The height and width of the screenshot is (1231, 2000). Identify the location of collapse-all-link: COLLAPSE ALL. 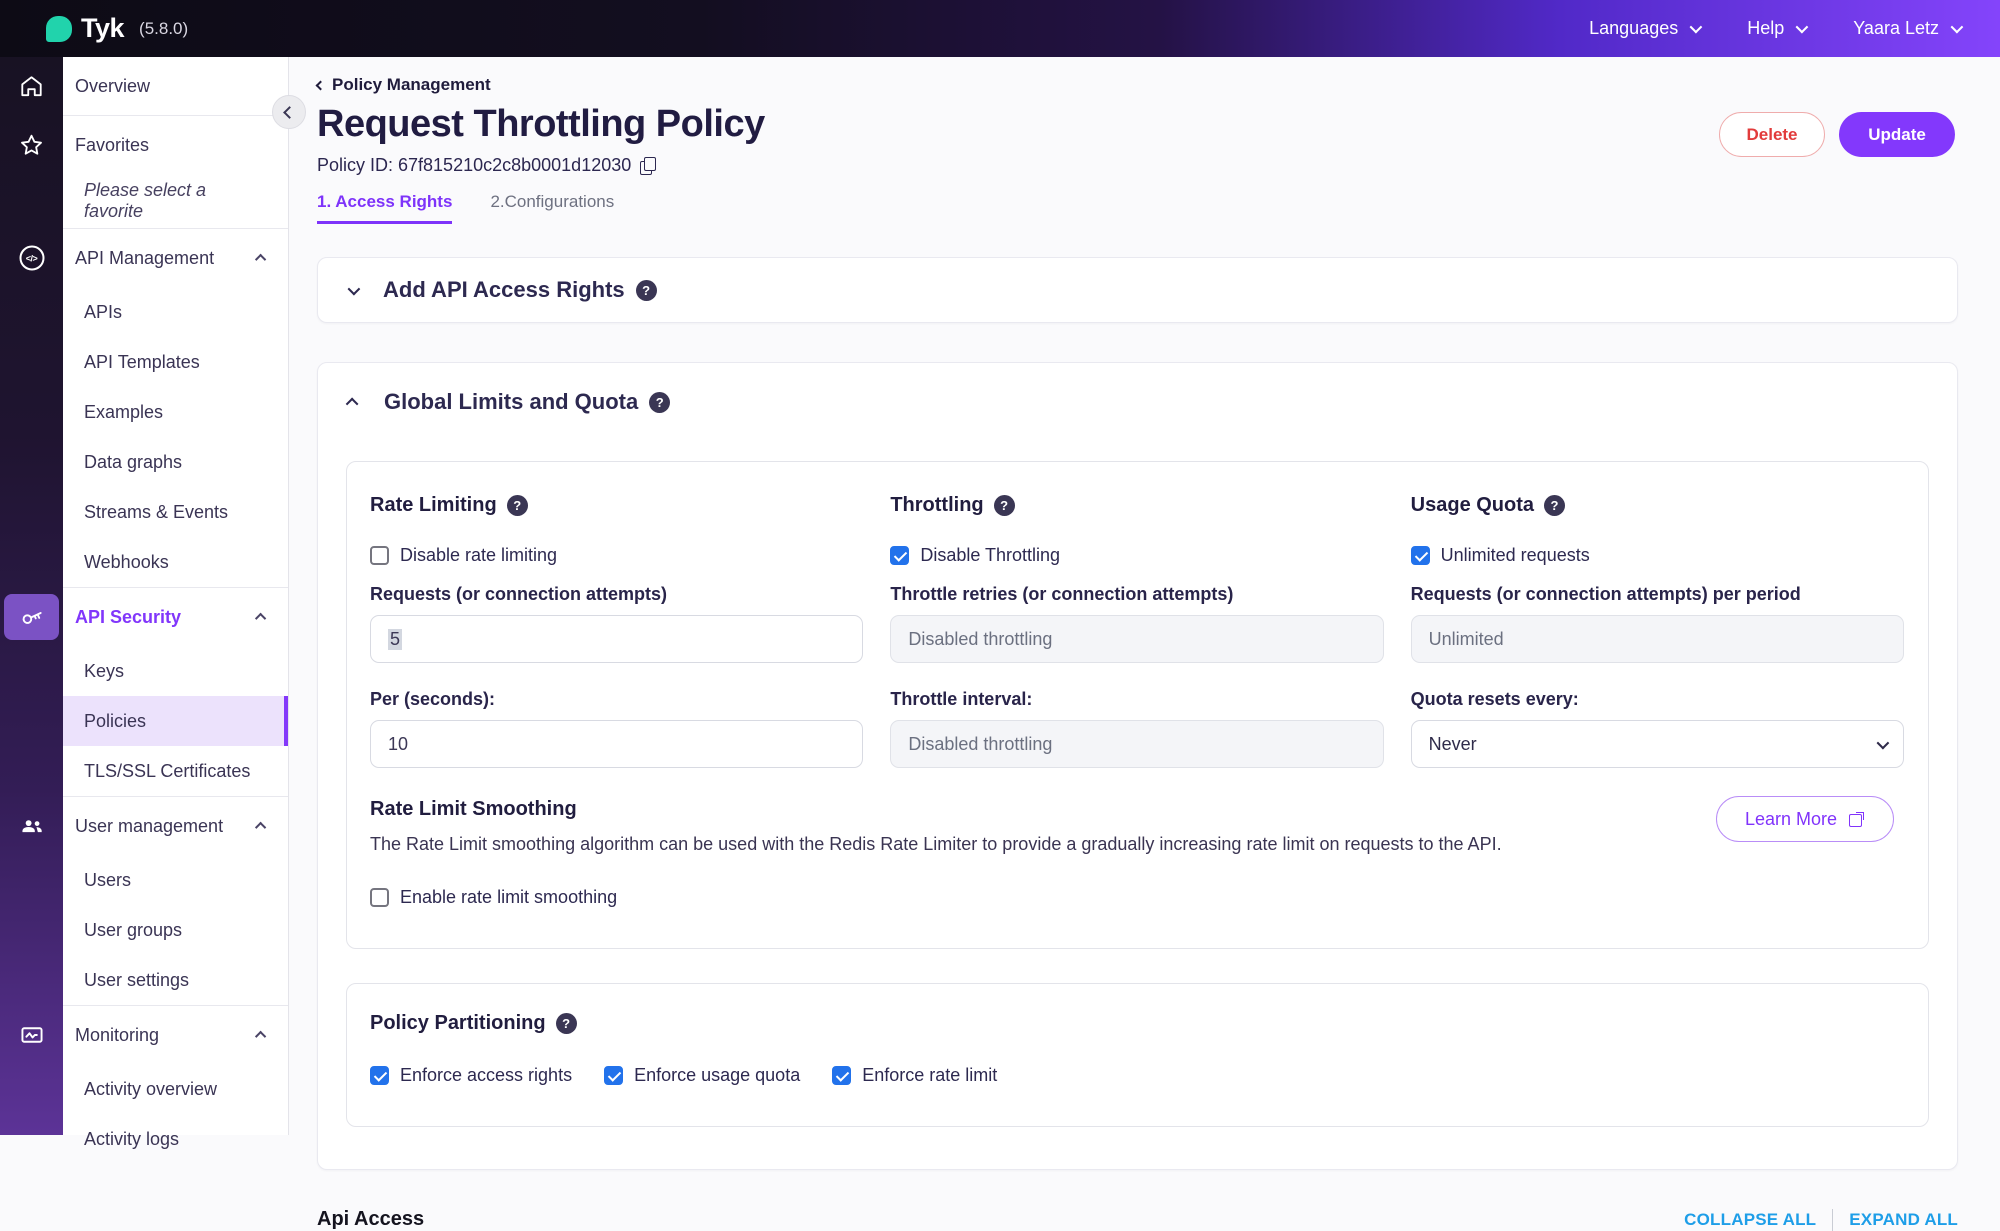
(1750, 1219).